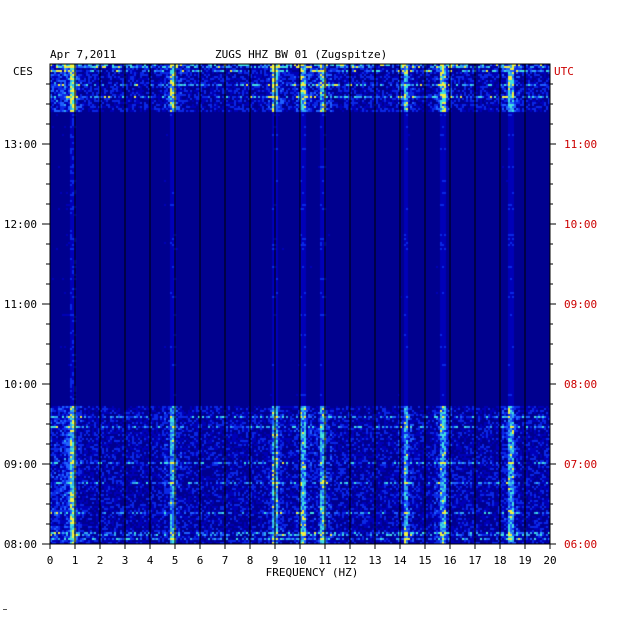 Image resolution: width=630 pixels, height=624 pixels. I want to click on right-time-label: 11:00, so click(580, 144).